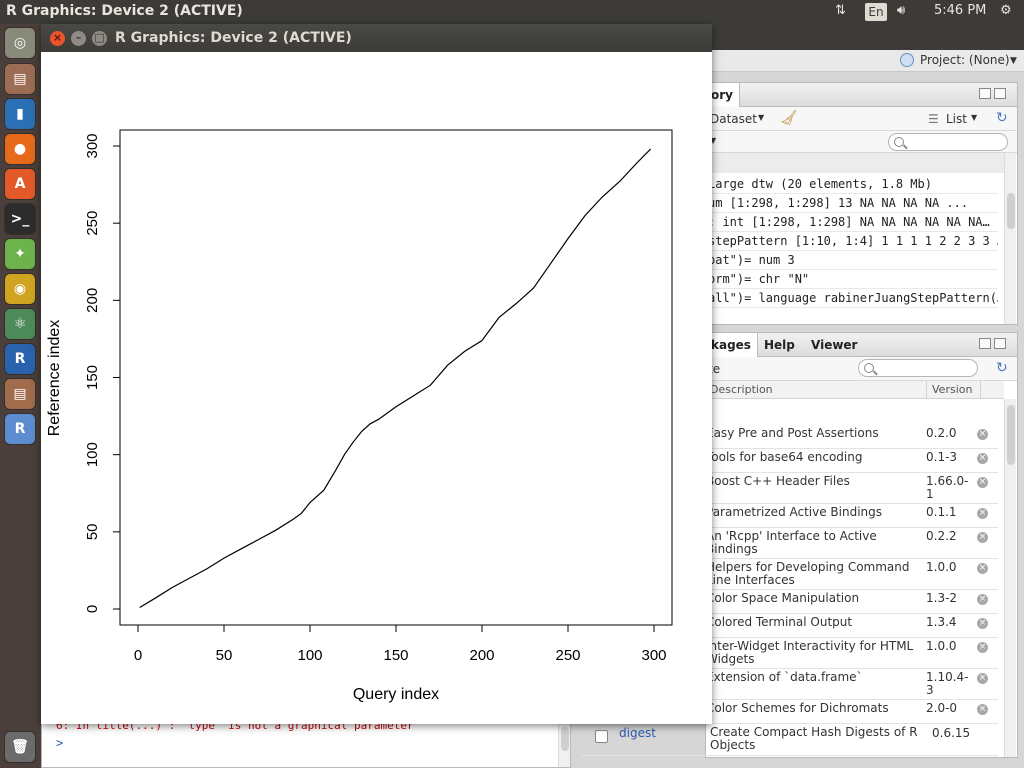  What do you see at coordinates (601, 736) in the screenshot?
I see `package-checkbox` at bounding box center [601, 736].